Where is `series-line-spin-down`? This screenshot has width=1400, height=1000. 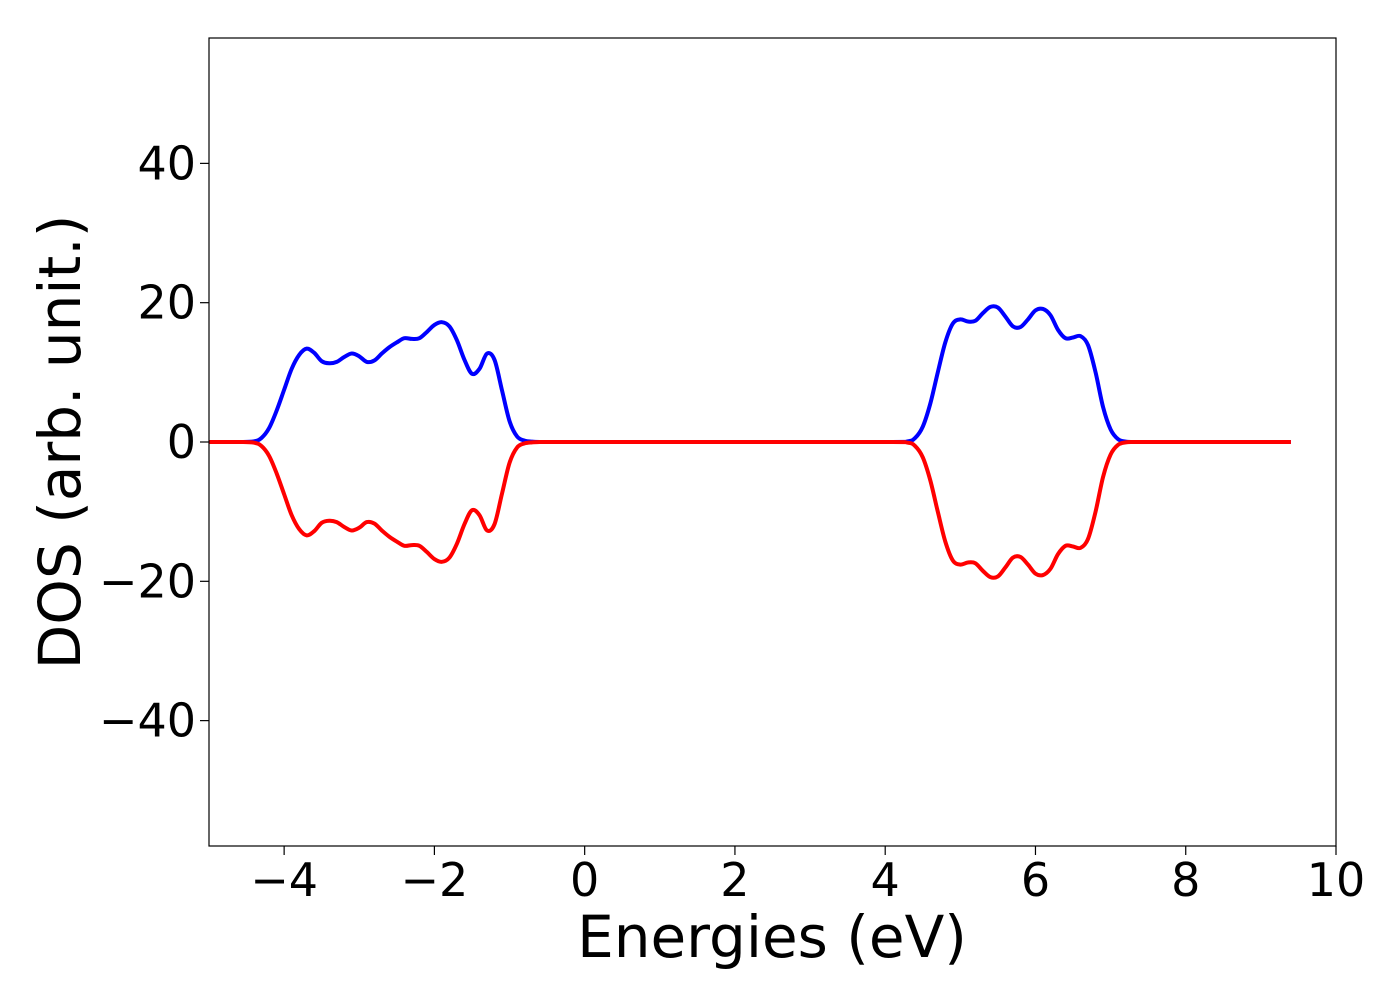
series-line-spin-down is located at coordinates (749, 509).